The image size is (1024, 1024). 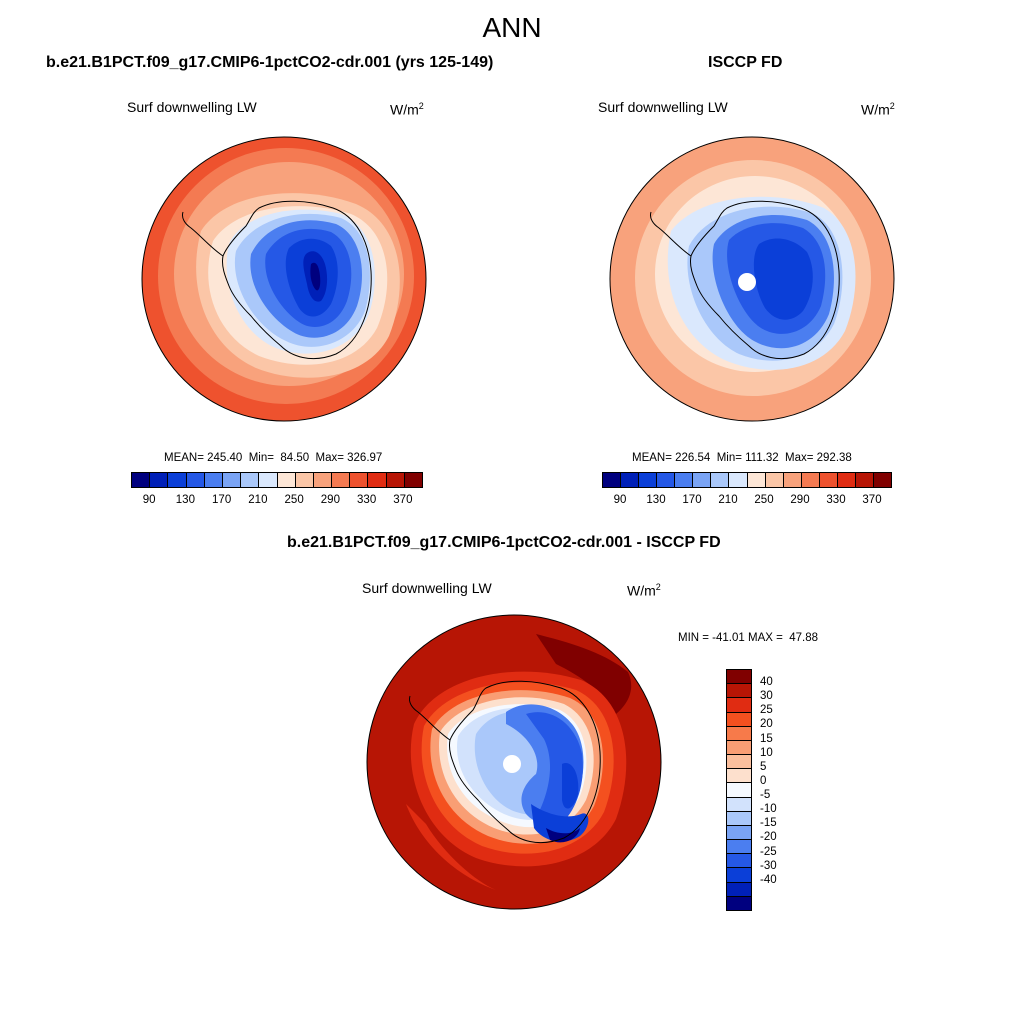 What do you see at coordinates (367, 500) in the screenshot?
I see `model-colorbar-tick-label: 330` at bounding box center [367, 500].